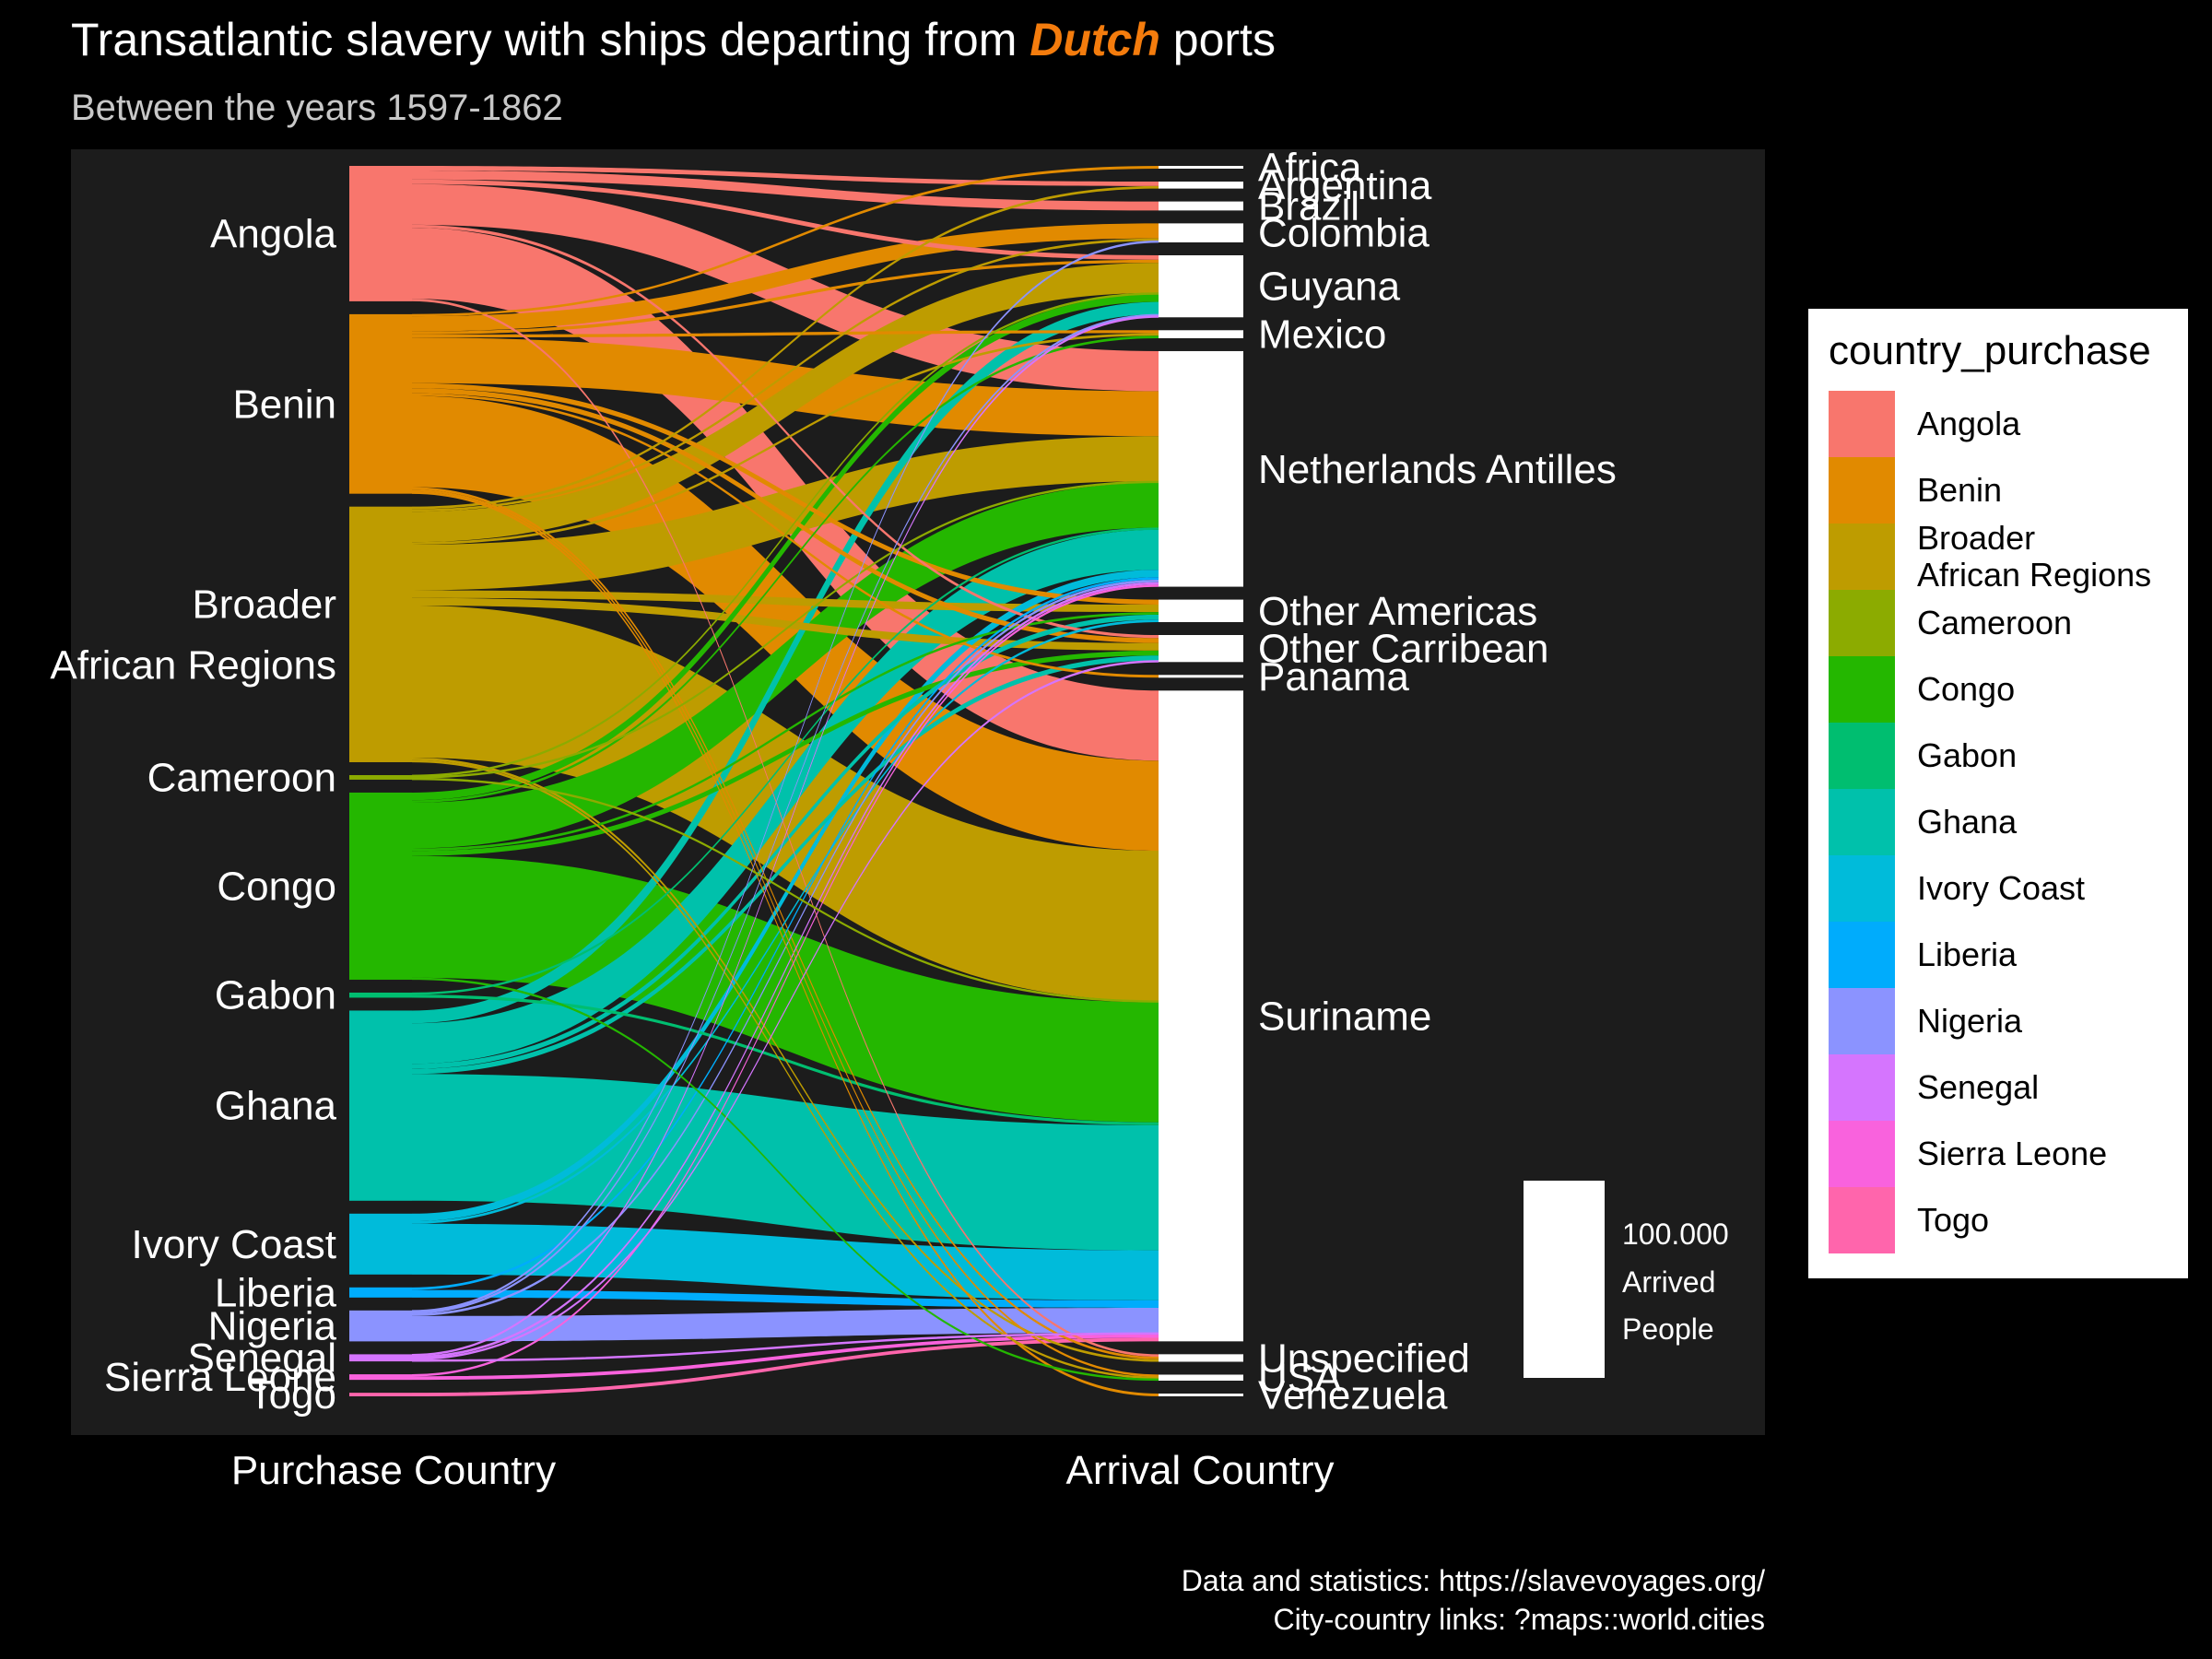 The height and width of the screenshot is (1659, 2212). Describe the element at coordinates (1095, 39) in the screenshot. I see `title-highlight: Dutch` at that location.